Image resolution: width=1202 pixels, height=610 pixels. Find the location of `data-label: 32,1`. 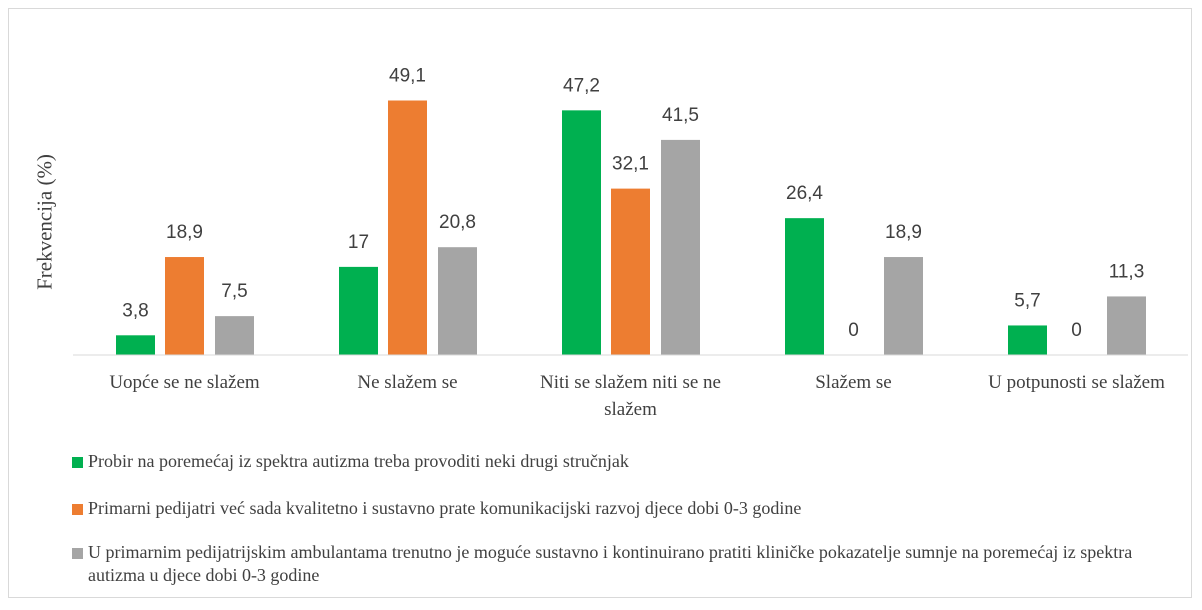

data-label: 32,1 is located at coordinates (630, 164).